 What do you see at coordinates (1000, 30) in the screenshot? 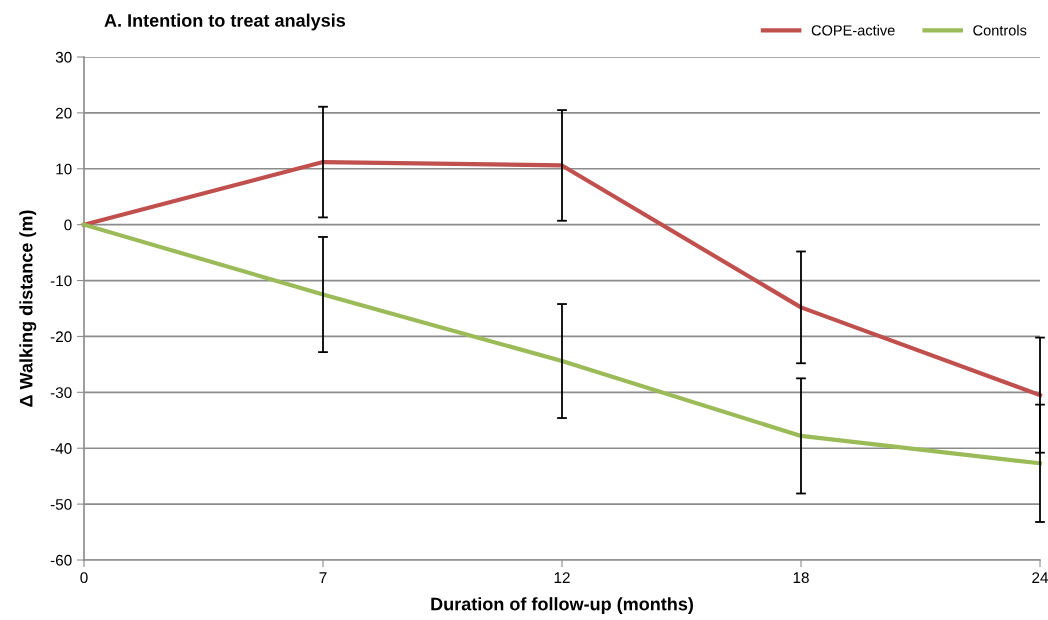
I see `legend-label: Controls` at bounding box center [1000, 30].